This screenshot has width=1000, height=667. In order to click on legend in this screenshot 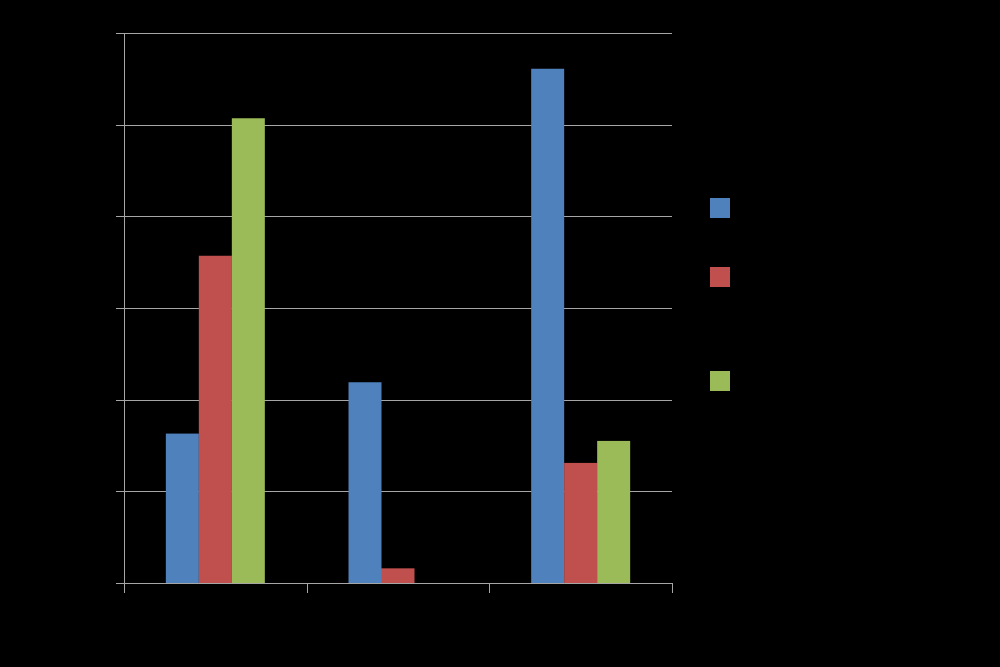, I will do `click(840, 311)`.